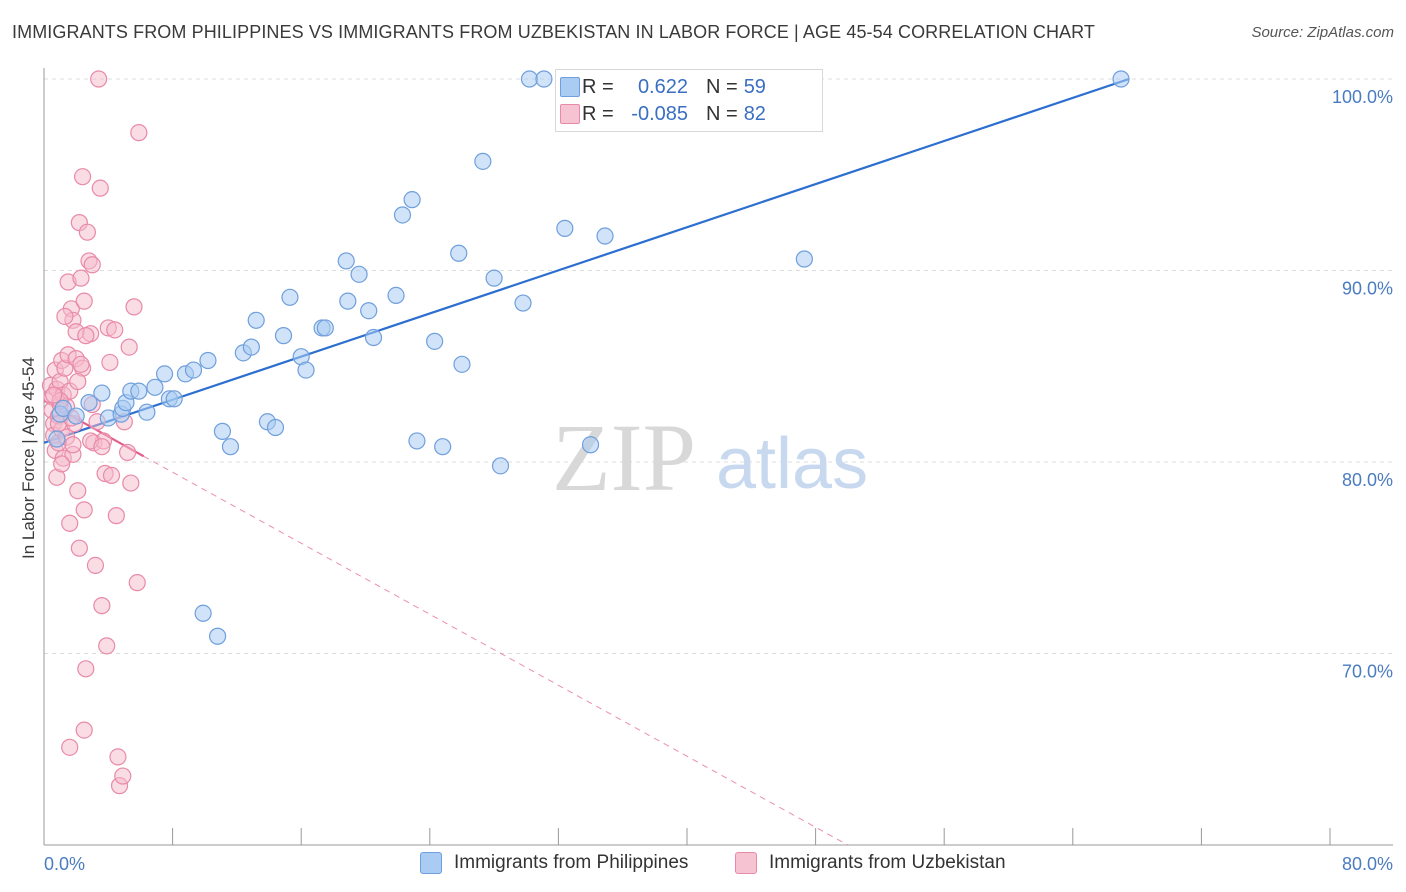 This screenshot has width=1406, height=892. I want to click on legend-swatch-uzbekistan, so click(746, 863).